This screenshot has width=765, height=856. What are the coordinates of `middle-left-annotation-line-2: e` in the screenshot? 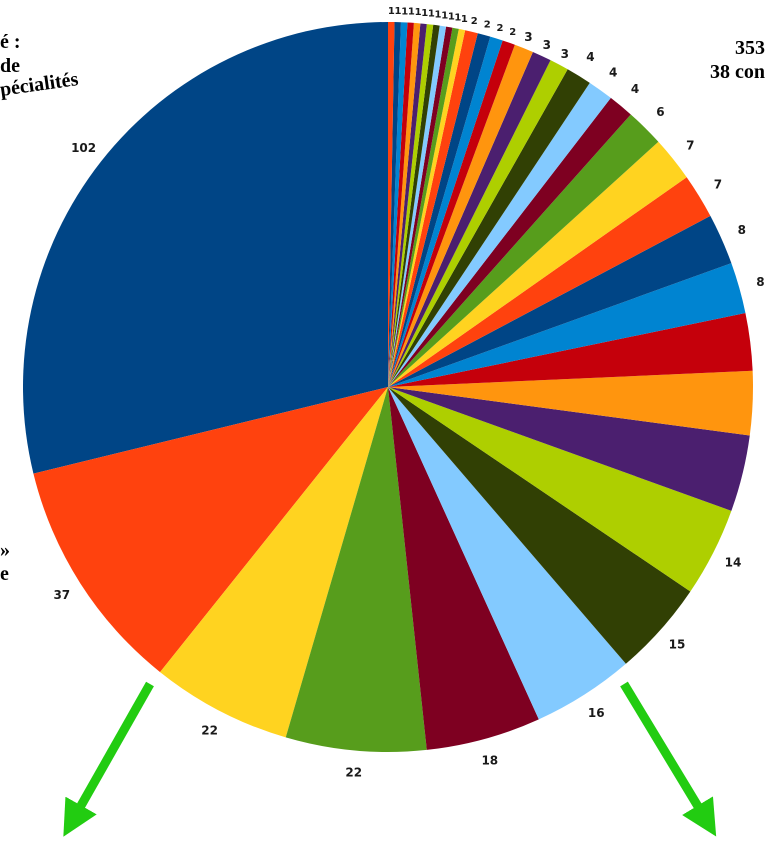 It's located at (4, 574).